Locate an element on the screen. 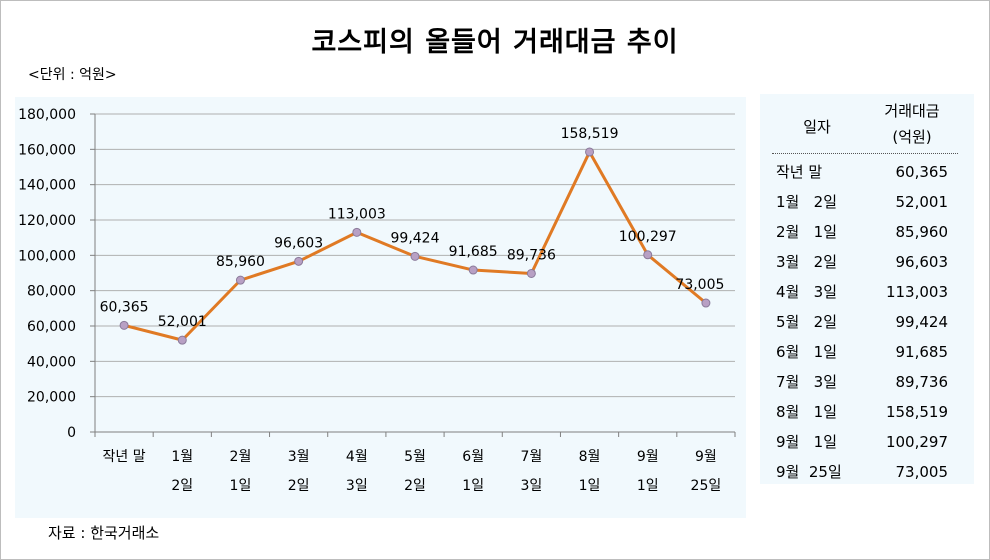 The height and width of the screenshot is (560, 990). table-cell-date: 5월 2일 is located at coordinates (806, 322).